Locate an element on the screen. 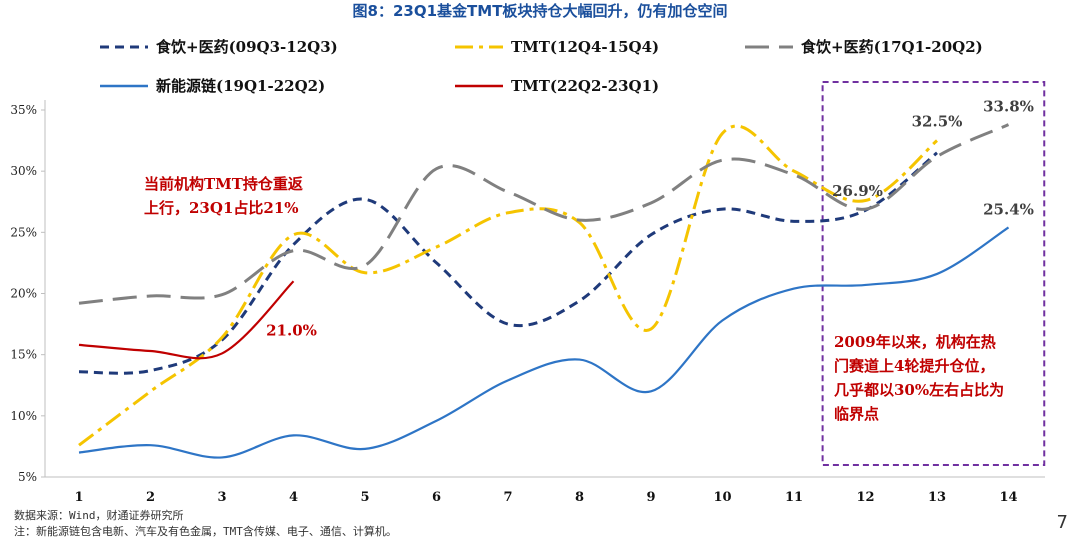 This screenshot has width=1080, height=541. x-tick-label: 11 is located at coordinates (794, 497).